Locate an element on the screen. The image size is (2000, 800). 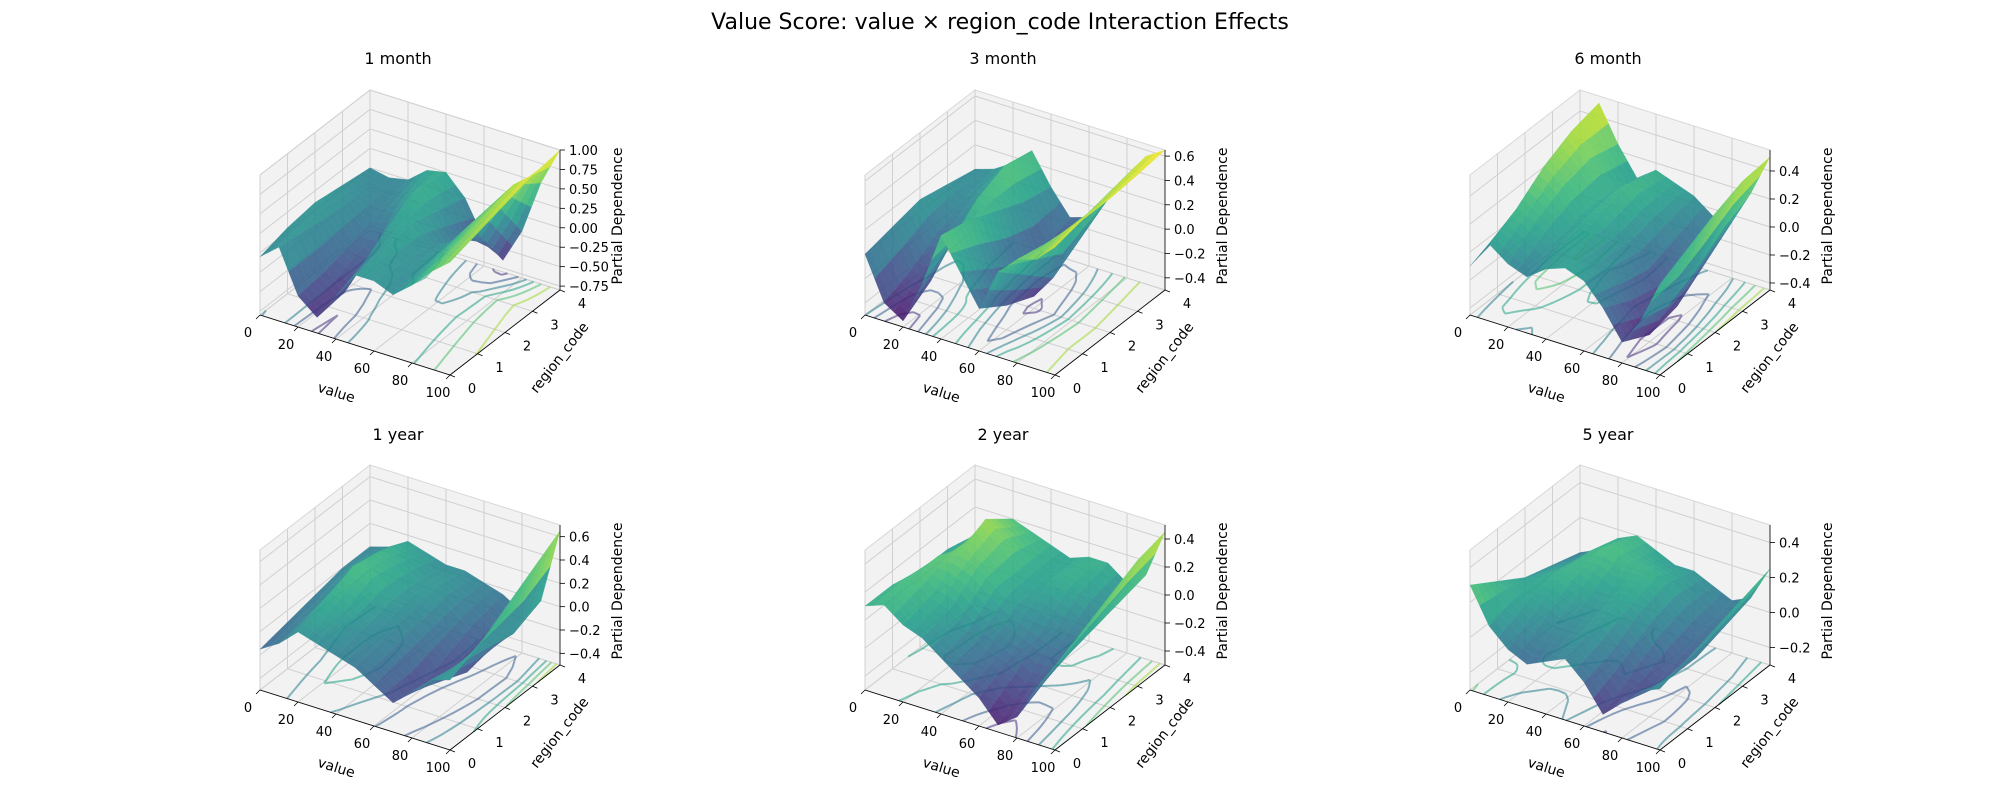
z-tick-label: −0.25 is located at coordinates (589, 248).